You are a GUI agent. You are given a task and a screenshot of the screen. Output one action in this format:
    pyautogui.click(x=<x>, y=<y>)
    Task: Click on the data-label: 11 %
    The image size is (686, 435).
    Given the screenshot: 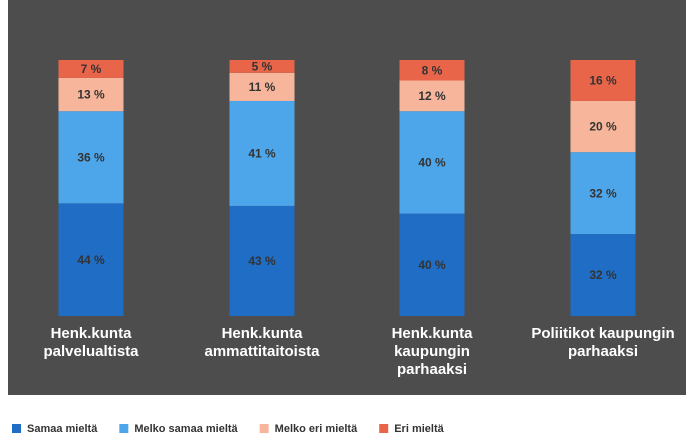 What is the action you would take?
    pyautogui.click(x=262, y=87)
    